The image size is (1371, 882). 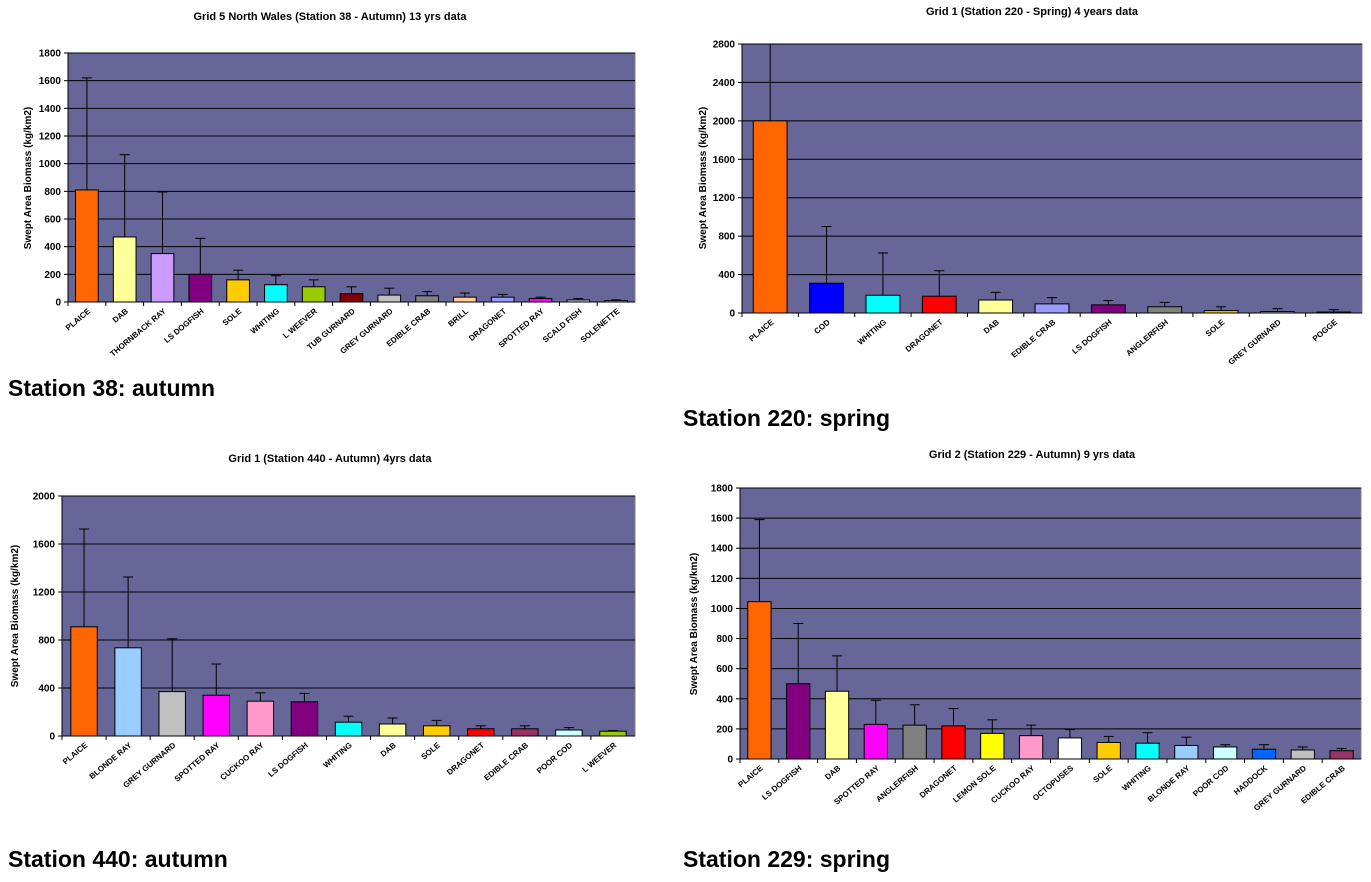 I want to click on x-tick-label: OCTOPUSES, so click(x=1053, y=783).